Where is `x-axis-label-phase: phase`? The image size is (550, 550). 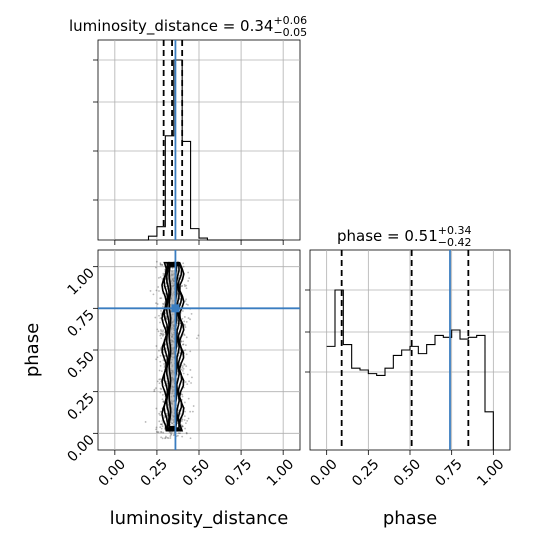 x-axis-label-phase: phase is located at coordinates (410, 518).